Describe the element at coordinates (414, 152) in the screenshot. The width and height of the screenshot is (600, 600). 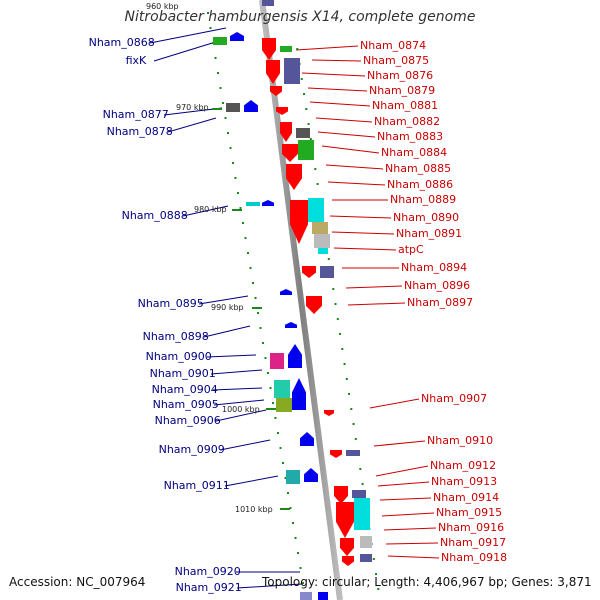
I see `gene-label-right: Nham_0884` at that location.